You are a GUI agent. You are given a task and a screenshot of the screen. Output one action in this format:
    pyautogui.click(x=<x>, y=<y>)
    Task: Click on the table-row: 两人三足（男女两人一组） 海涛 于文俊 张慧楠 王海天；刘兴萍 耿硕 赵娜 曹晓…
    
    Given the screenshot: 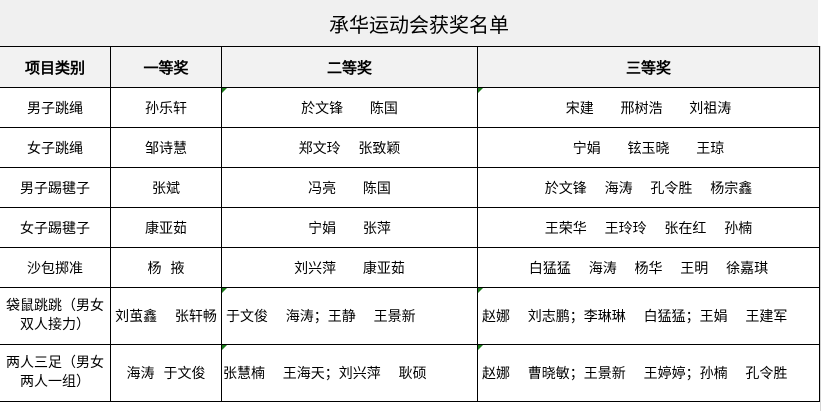 What is the action you would take?
    pyautogui.click(x=410, y=373)
    